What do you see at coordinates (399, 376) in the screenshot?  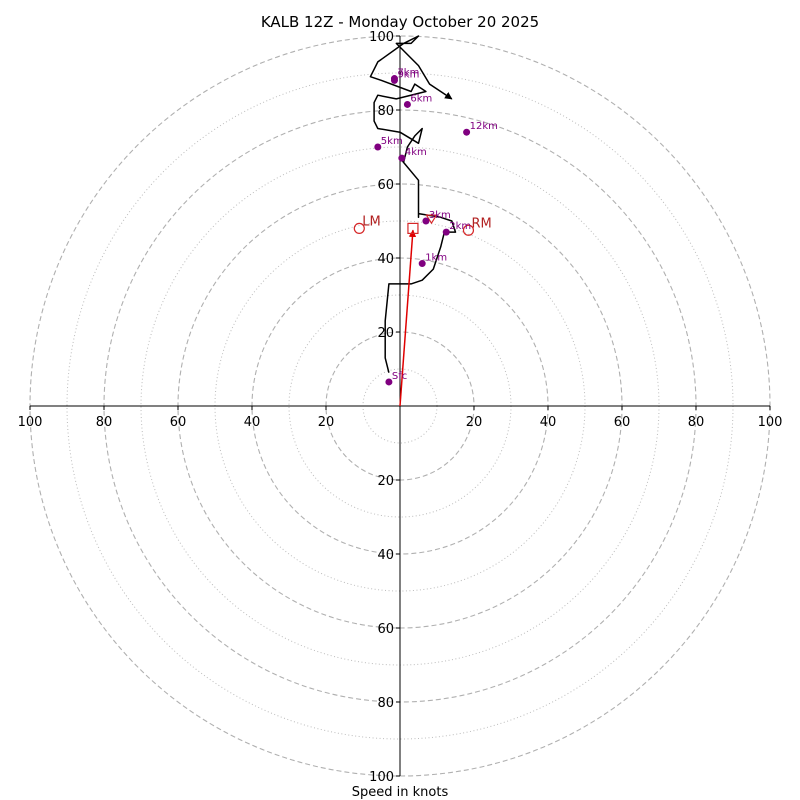 I see `level-label-sfc: Sfc` at bounding box center [399, 376].